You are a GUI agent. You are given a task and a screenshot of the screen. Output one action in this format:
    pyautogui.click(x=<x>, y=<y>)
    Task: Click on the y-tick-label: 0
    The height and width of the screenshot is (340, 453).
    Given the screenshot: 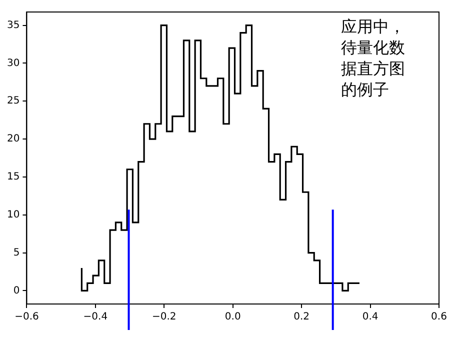 What is the action you would take?
    pyautogui.click(x=16, y=290)
    